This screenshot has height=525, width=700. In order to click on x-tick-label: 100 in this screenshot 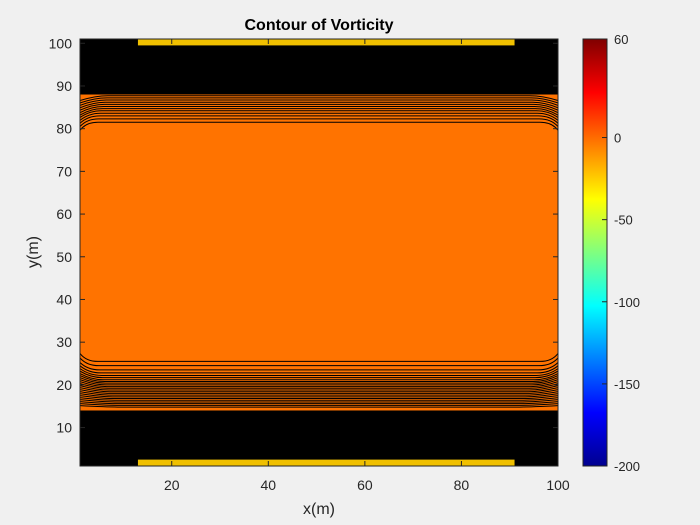, I will do `click(558, 485)`.